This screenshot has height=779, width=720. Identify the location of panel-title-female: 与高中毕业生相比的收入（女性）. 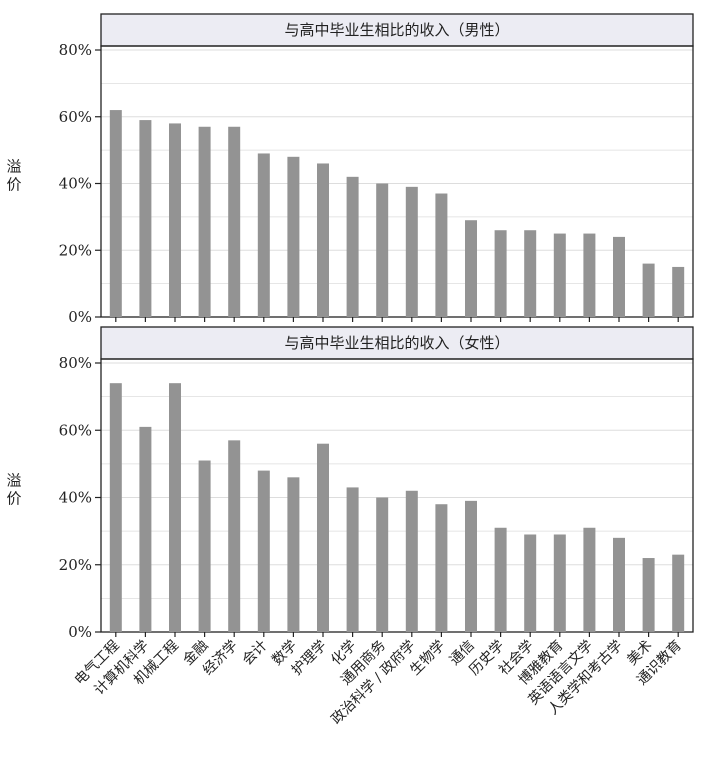
(396, 343).